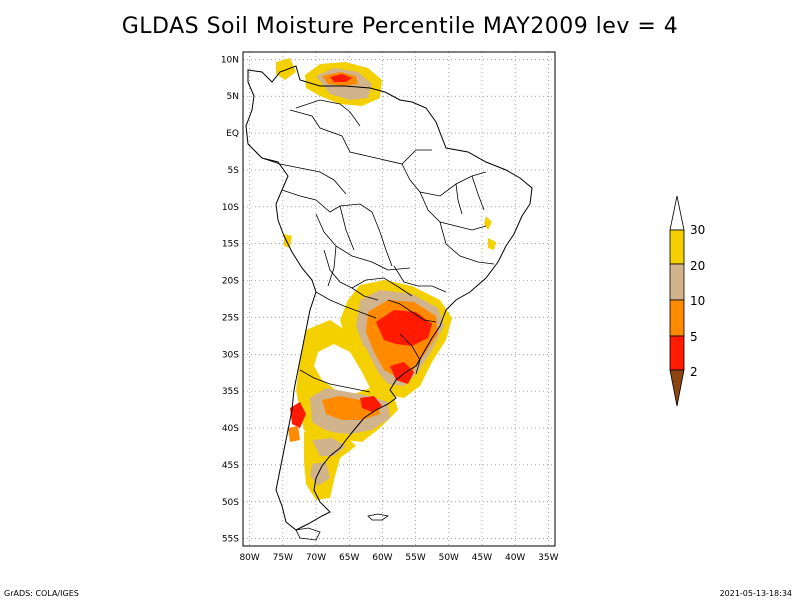 This screenshot has height=600, width=800. I want to click on shade-chile-orange, so click(294, 434).